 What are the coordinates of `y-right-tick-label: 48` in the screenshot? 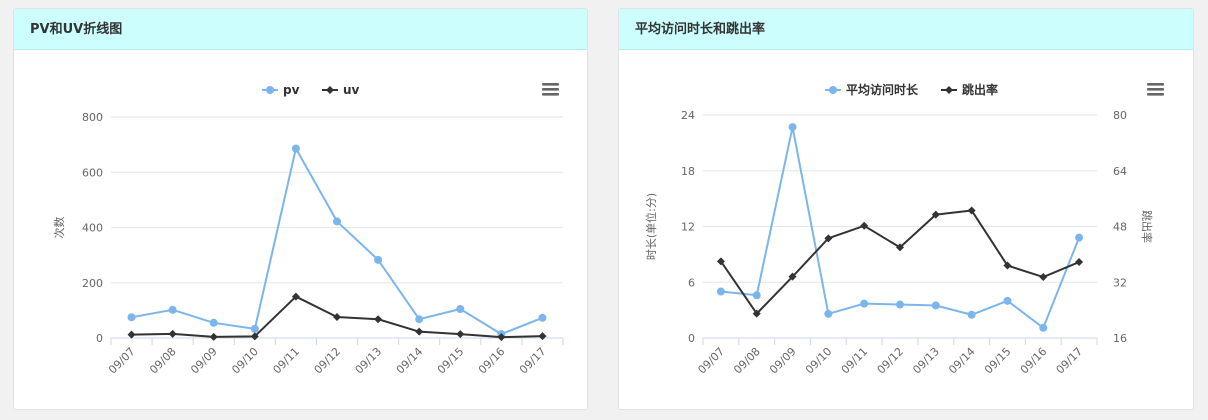 It's located at (1120, 227).